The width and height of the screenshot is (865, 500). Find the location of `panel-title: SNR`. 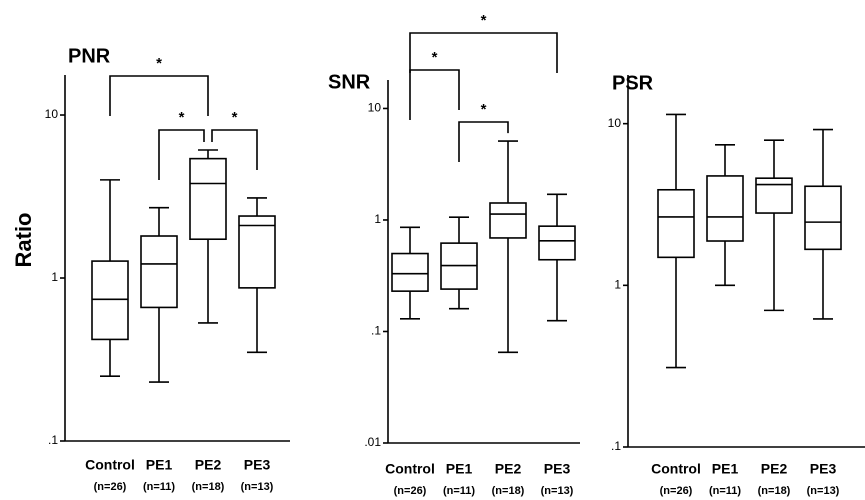

panel-title: SNR is located at coordinates (349, 82).